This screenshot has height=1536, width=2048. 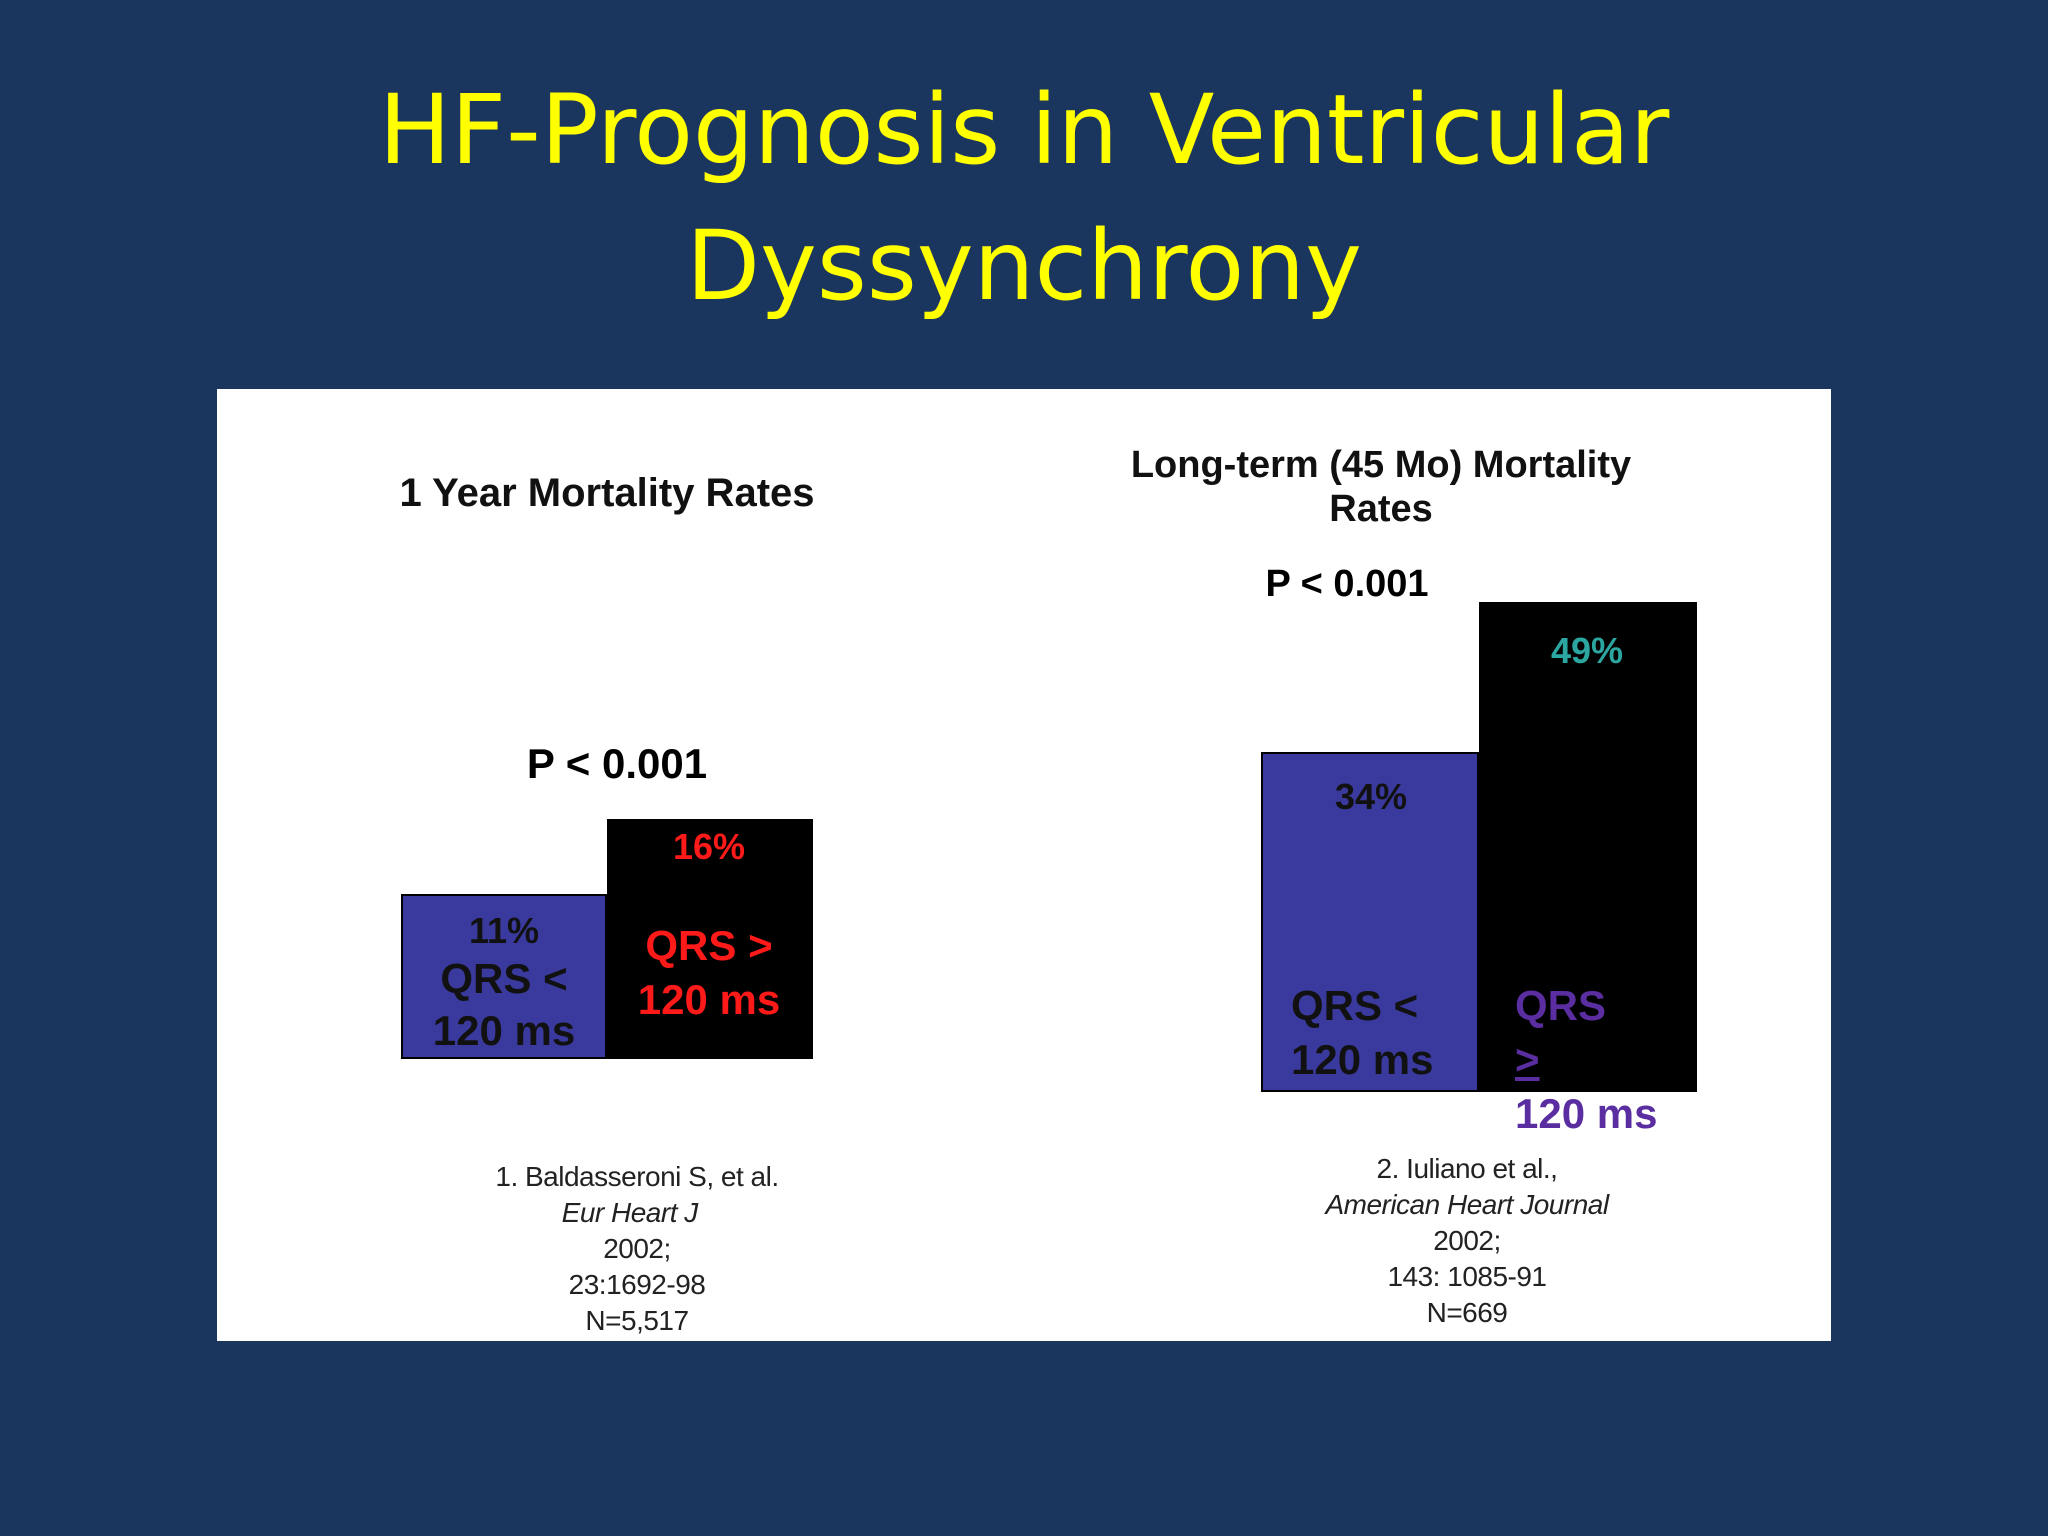 What do you see at coordinates (1467, 1276) in the screenshot?
I see `chart2-citation-line2: 143: 1085-91` at bounding box center [1467, 1276].